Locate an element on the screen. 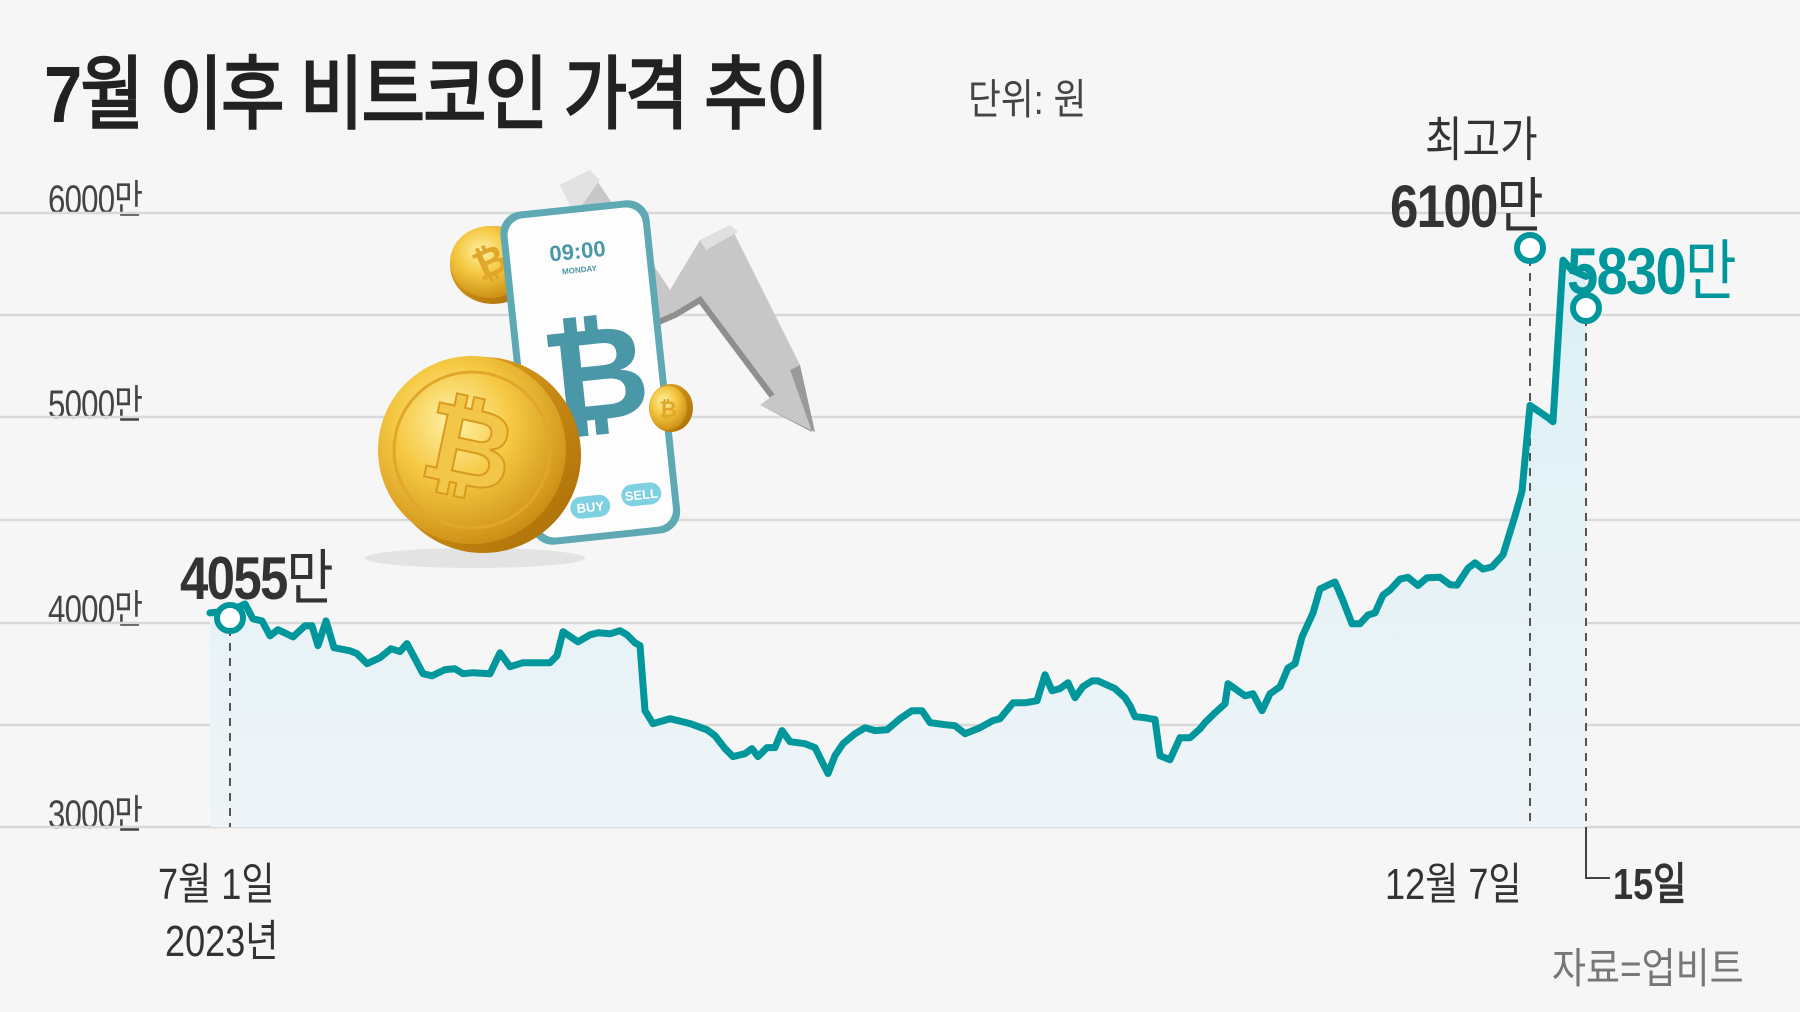 The height and width of the screenshot is (1012, 1800). y-tick-4000: 4000만 is located at coordinates (95, 610).